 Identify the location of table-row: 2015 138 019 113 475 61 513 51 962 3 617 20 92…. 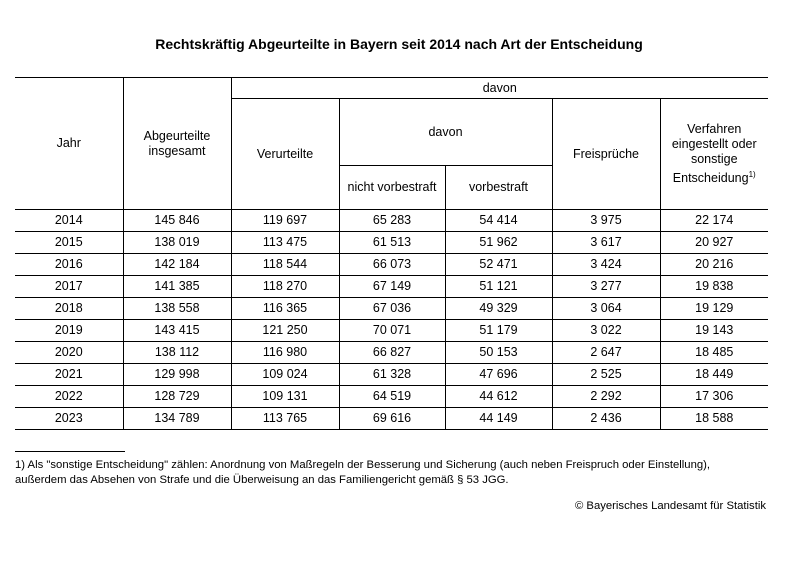
(391, 242).